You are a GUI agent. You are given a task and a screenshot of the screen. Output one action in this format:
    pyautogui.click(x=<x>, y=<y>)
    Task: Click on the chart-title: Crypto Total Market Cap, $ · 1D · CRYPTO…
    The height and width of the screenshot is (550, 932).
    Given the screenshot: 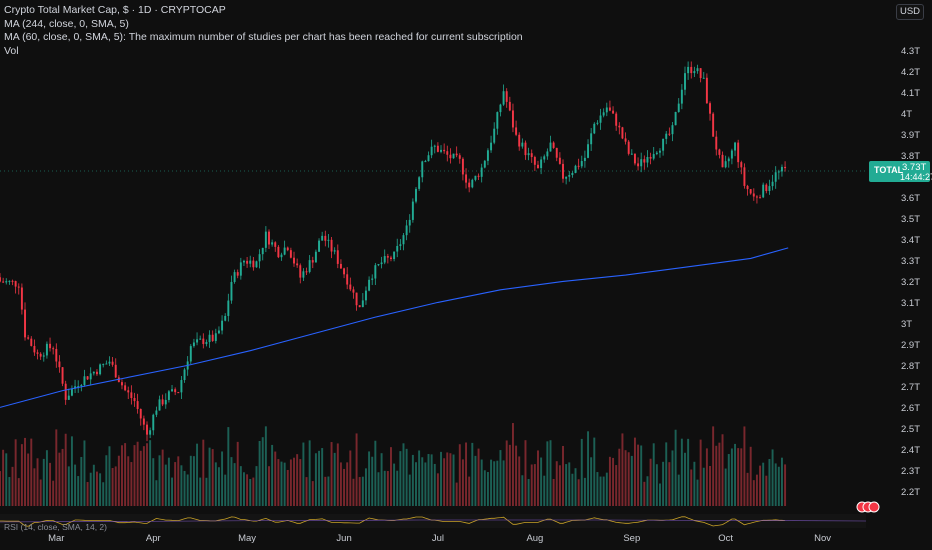 What is the action you would take?
    pyautogui.click(x=115, y=10)
    